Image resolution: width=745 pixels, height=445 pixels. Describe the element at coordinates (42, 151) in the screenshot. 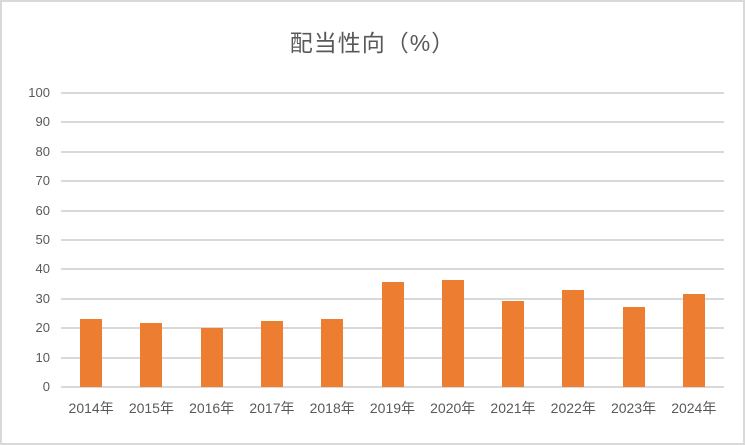

I see `y-axis-tick-label-80: 80` at that location.